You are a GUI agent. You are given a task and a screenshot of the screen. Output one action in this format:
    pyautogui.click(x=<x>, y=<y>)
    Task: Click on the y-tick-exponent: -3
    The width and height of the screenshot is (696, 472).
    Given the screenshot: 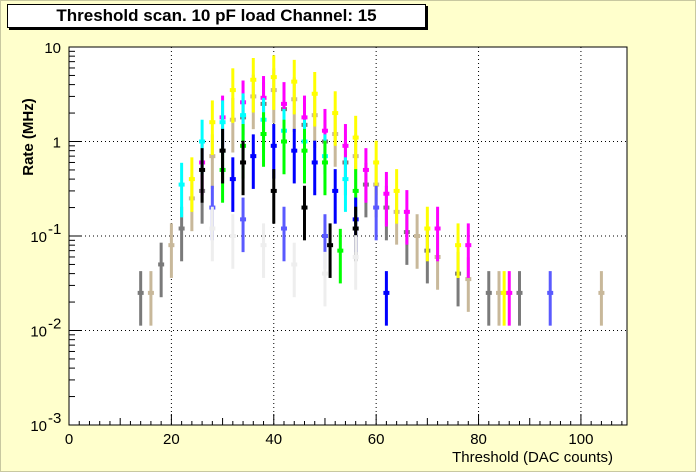 What is the action you would take?
    pyautogui.click(x=54, y=418)
    